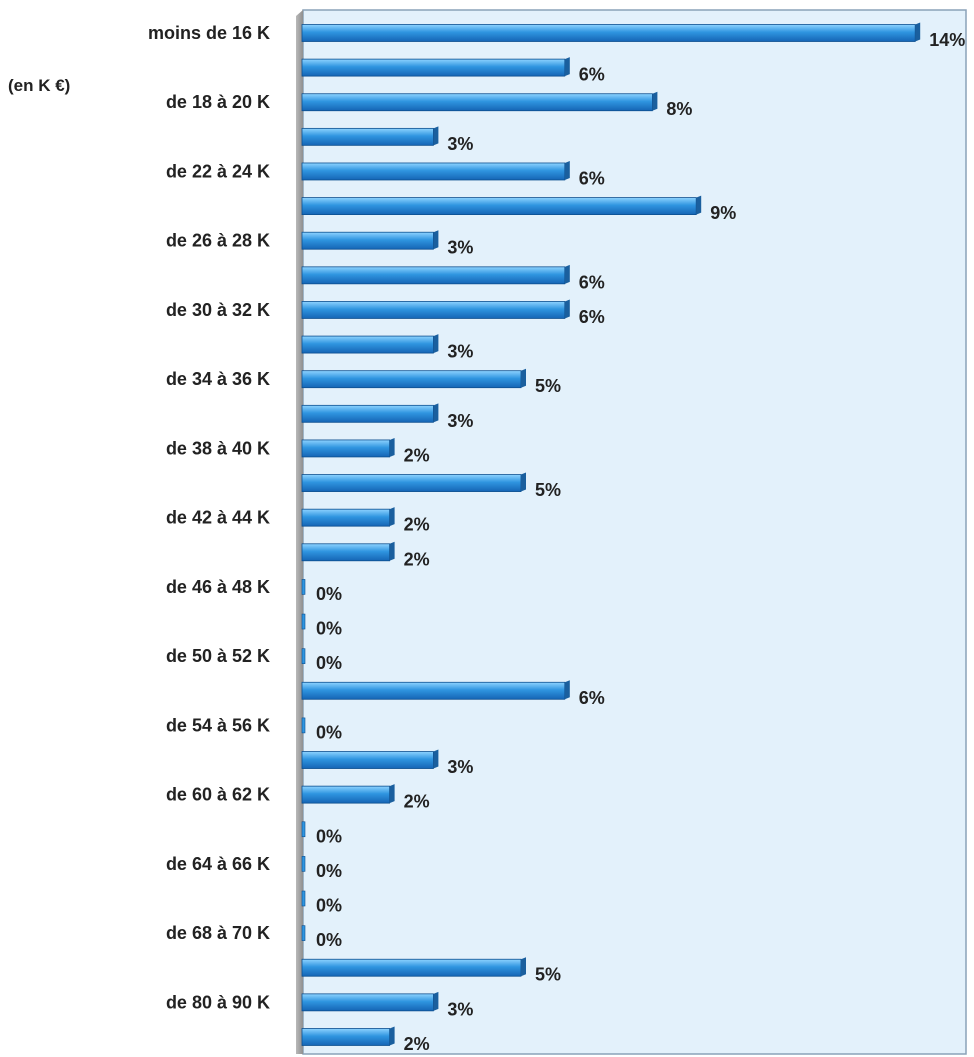 The width and height of the screenshot is (974, 1057). I want to click on bar-group: 9%, so click(518, 209).